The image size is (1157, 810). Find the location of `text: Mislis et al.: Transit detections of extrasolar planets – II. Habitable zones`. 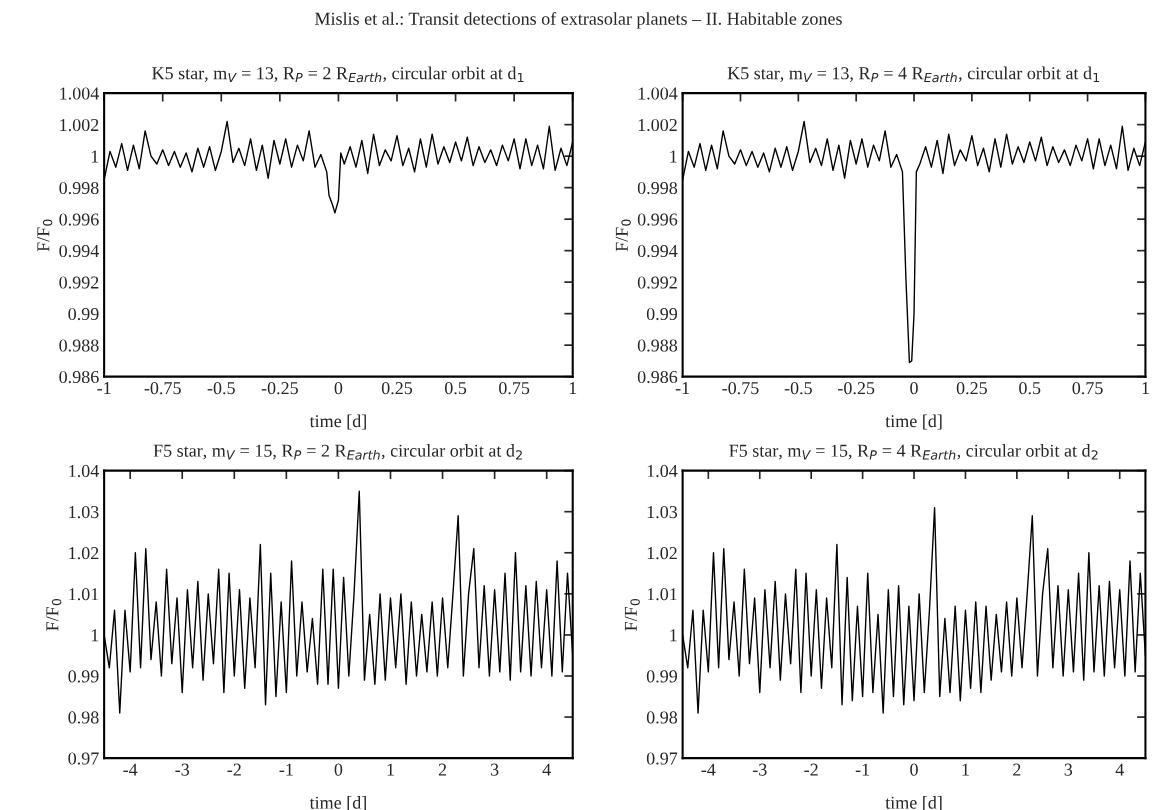

text: Mislis et al.: Transit detections of extrasolar planets – II. Habitable zones is located at coordinates (578, 20).